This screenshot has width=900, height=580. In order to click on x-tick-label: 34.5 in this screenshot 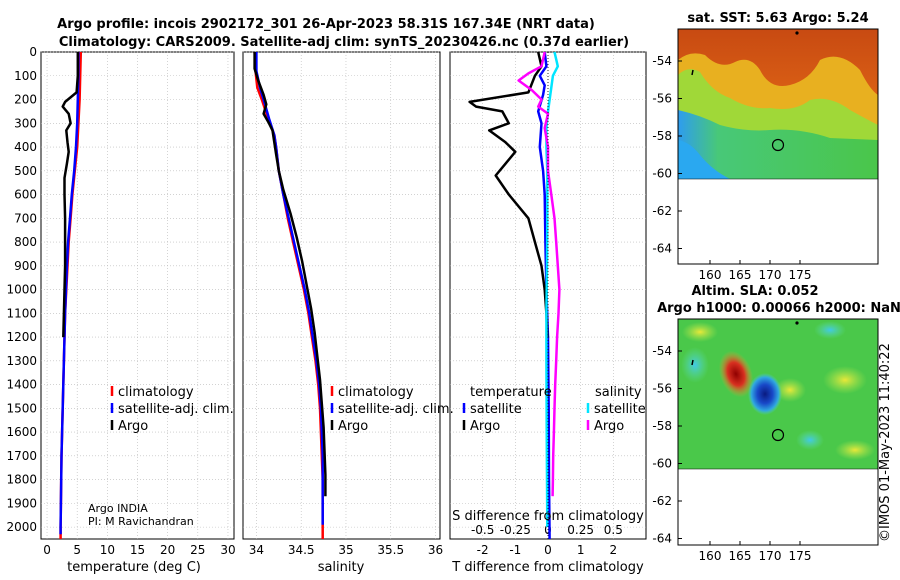, I will do `click(301, 550)`.